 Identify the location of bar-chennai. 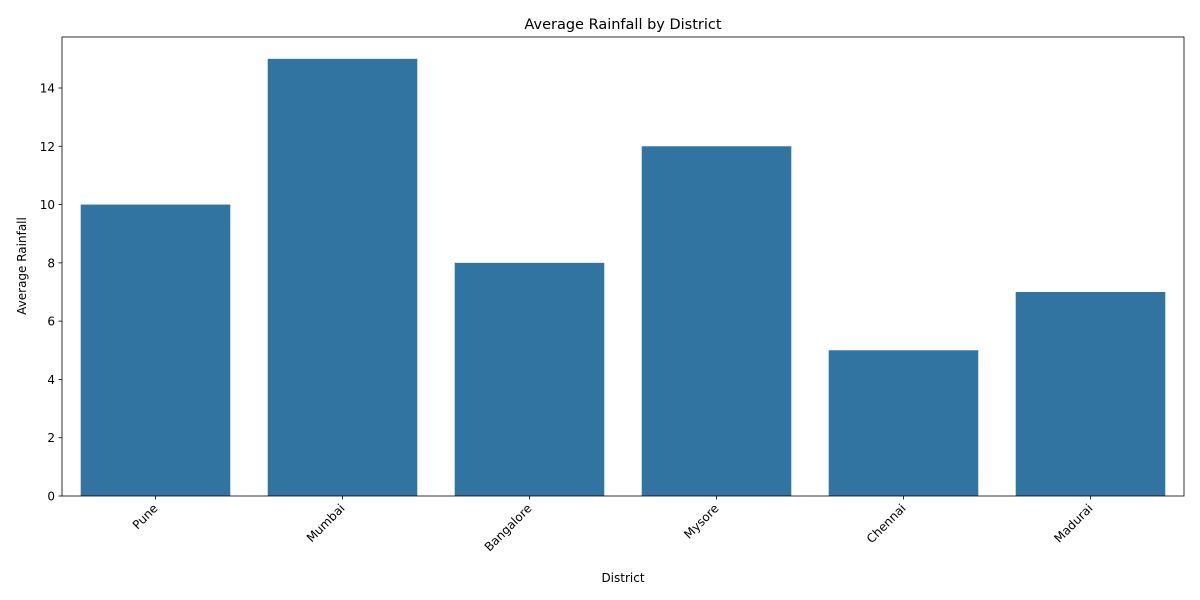
(903, 423).